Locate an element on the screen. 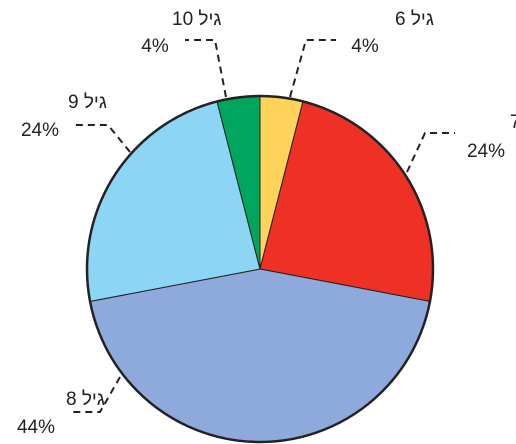 Image resolution: width=516 pixels, height=444 pixels. slice-label: גיל 8 is located at coordinates (85, 399).